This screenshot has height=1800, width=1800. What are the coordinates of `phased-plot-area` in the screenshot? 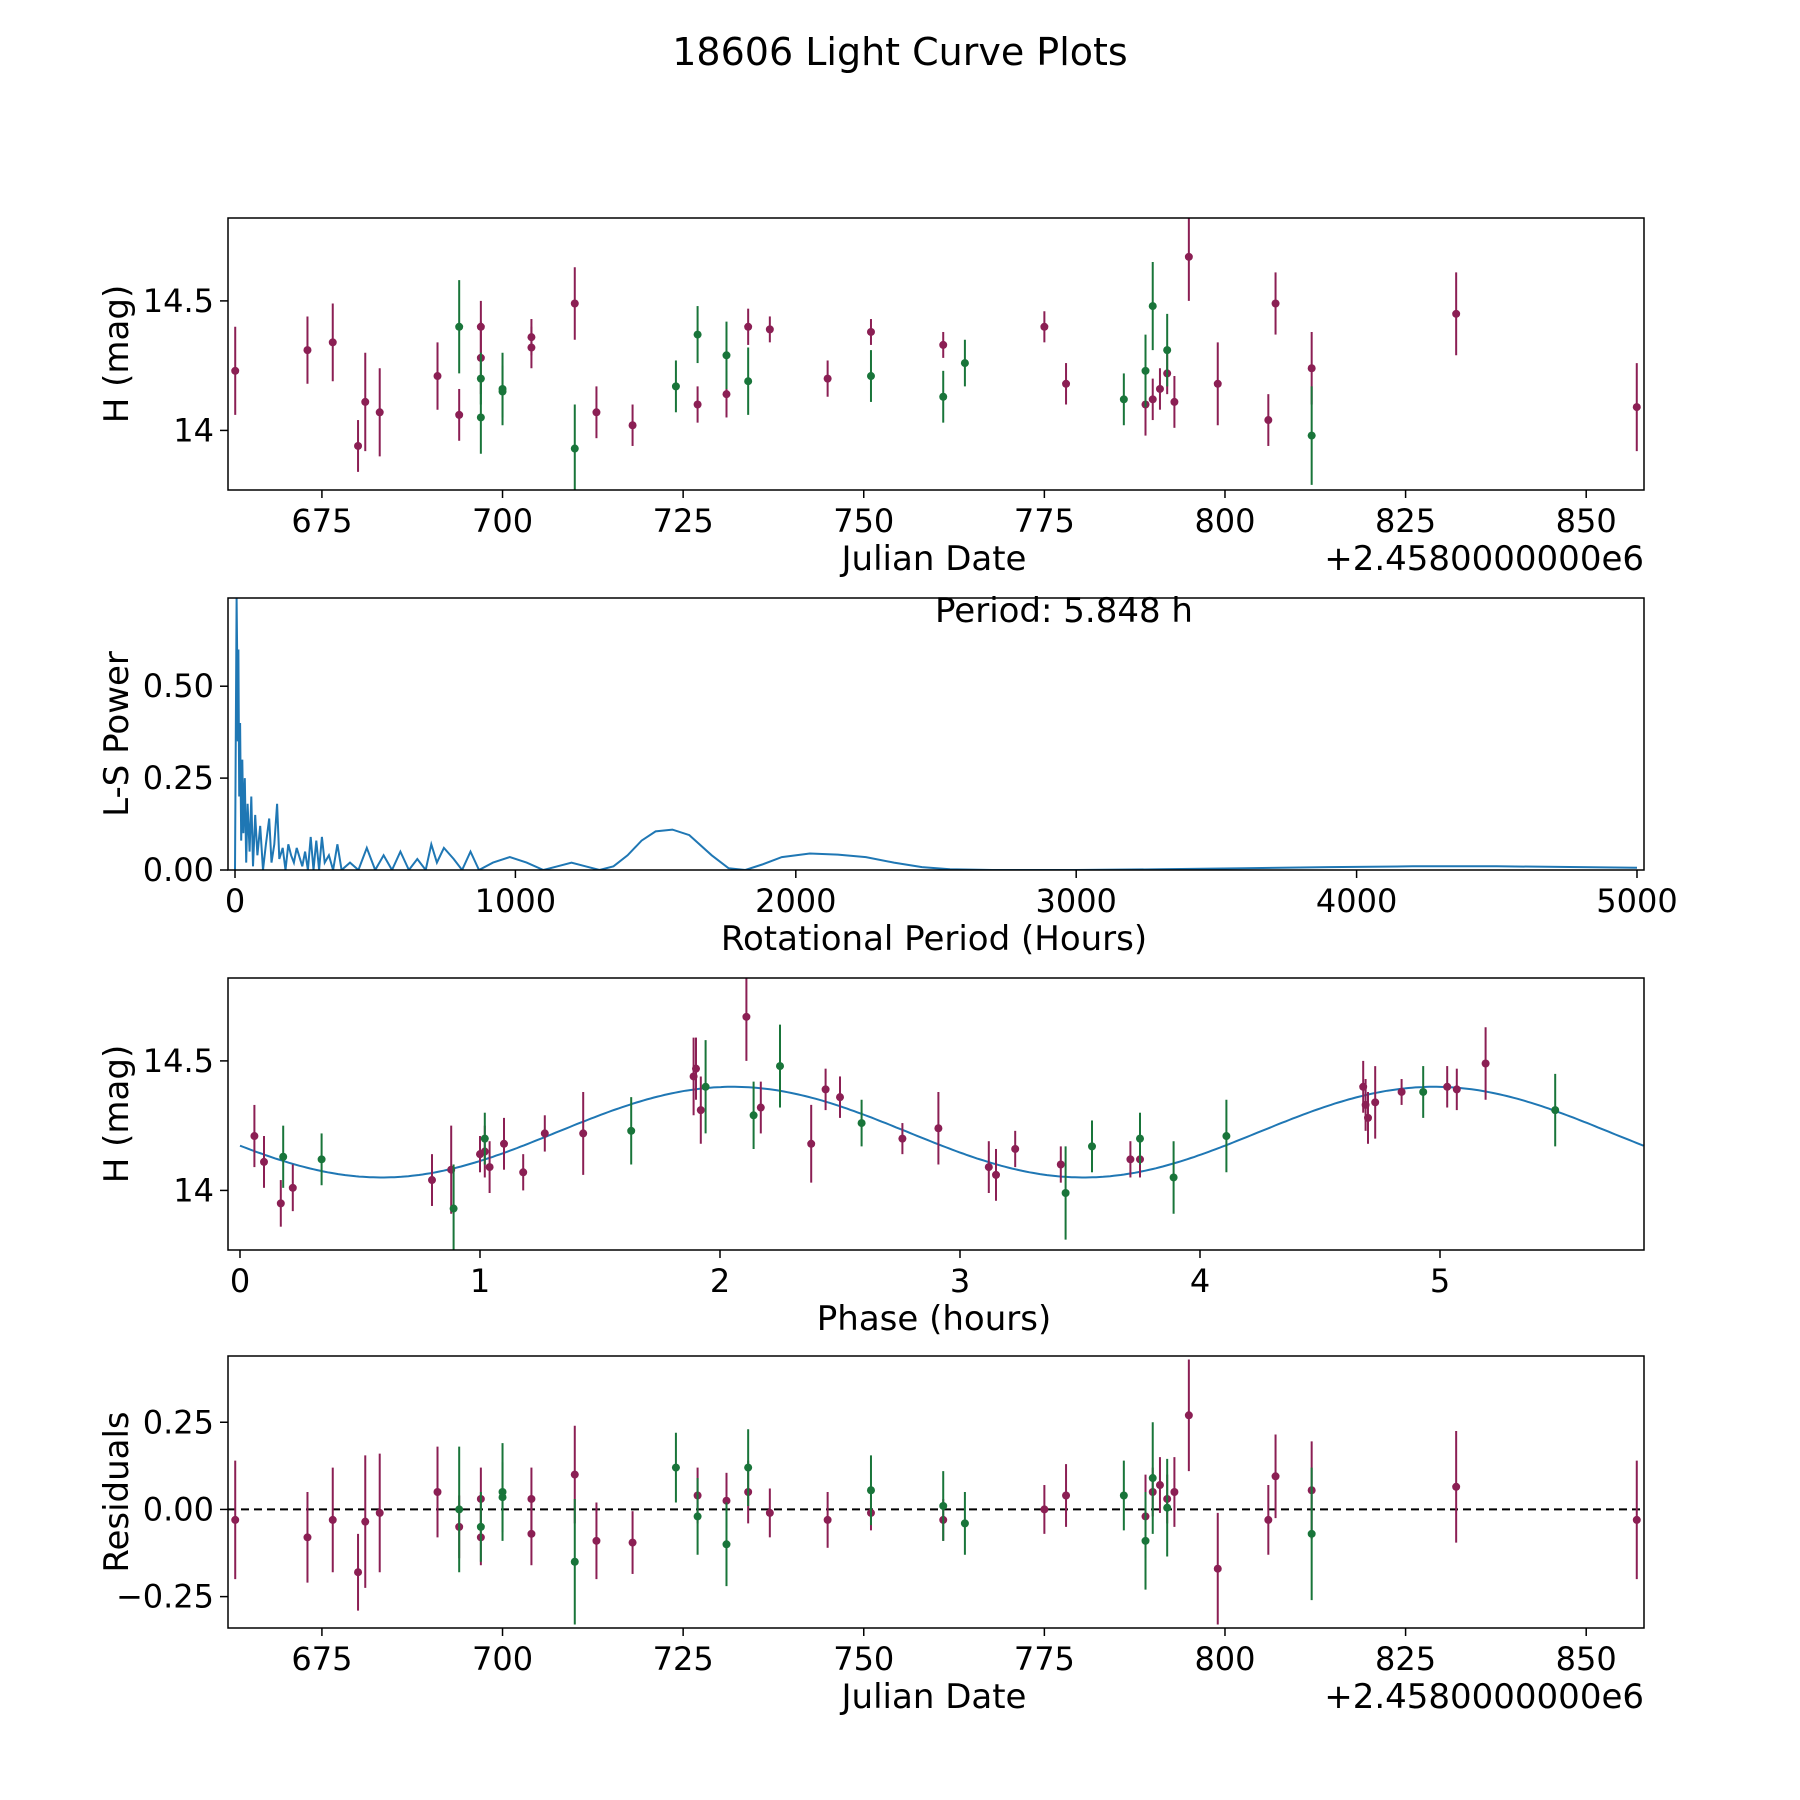 It's located at (941, 1114).